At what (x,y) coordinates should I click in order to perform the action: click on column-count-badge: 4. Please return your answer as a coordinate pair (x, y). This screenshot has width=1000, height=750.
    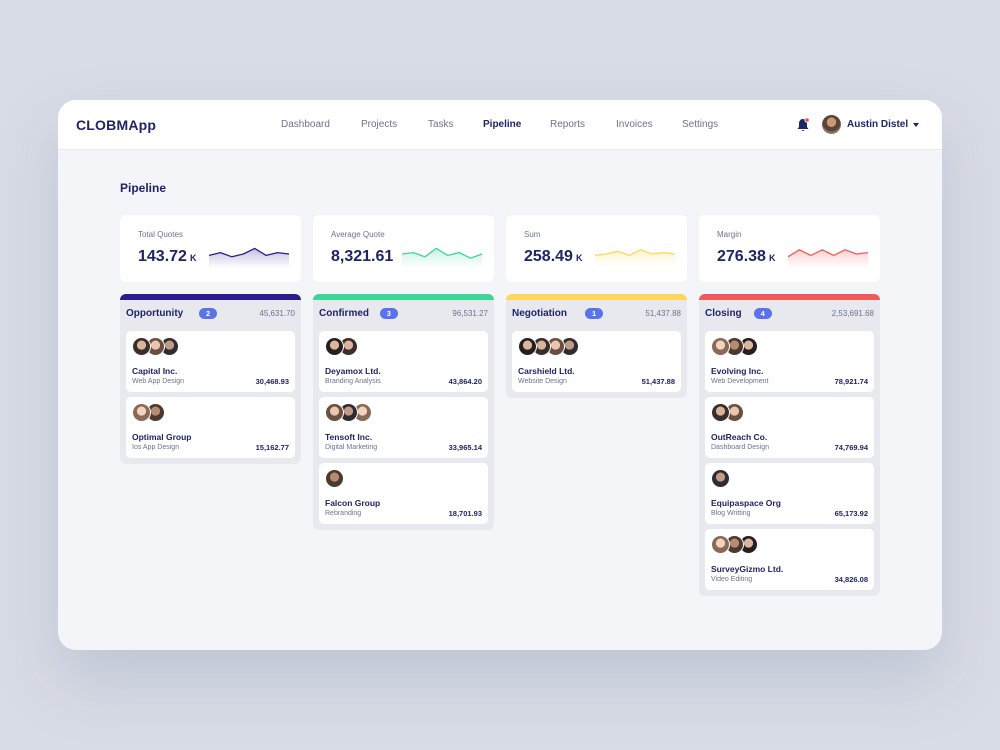
    Looking at the image, I should click on (762, 313).